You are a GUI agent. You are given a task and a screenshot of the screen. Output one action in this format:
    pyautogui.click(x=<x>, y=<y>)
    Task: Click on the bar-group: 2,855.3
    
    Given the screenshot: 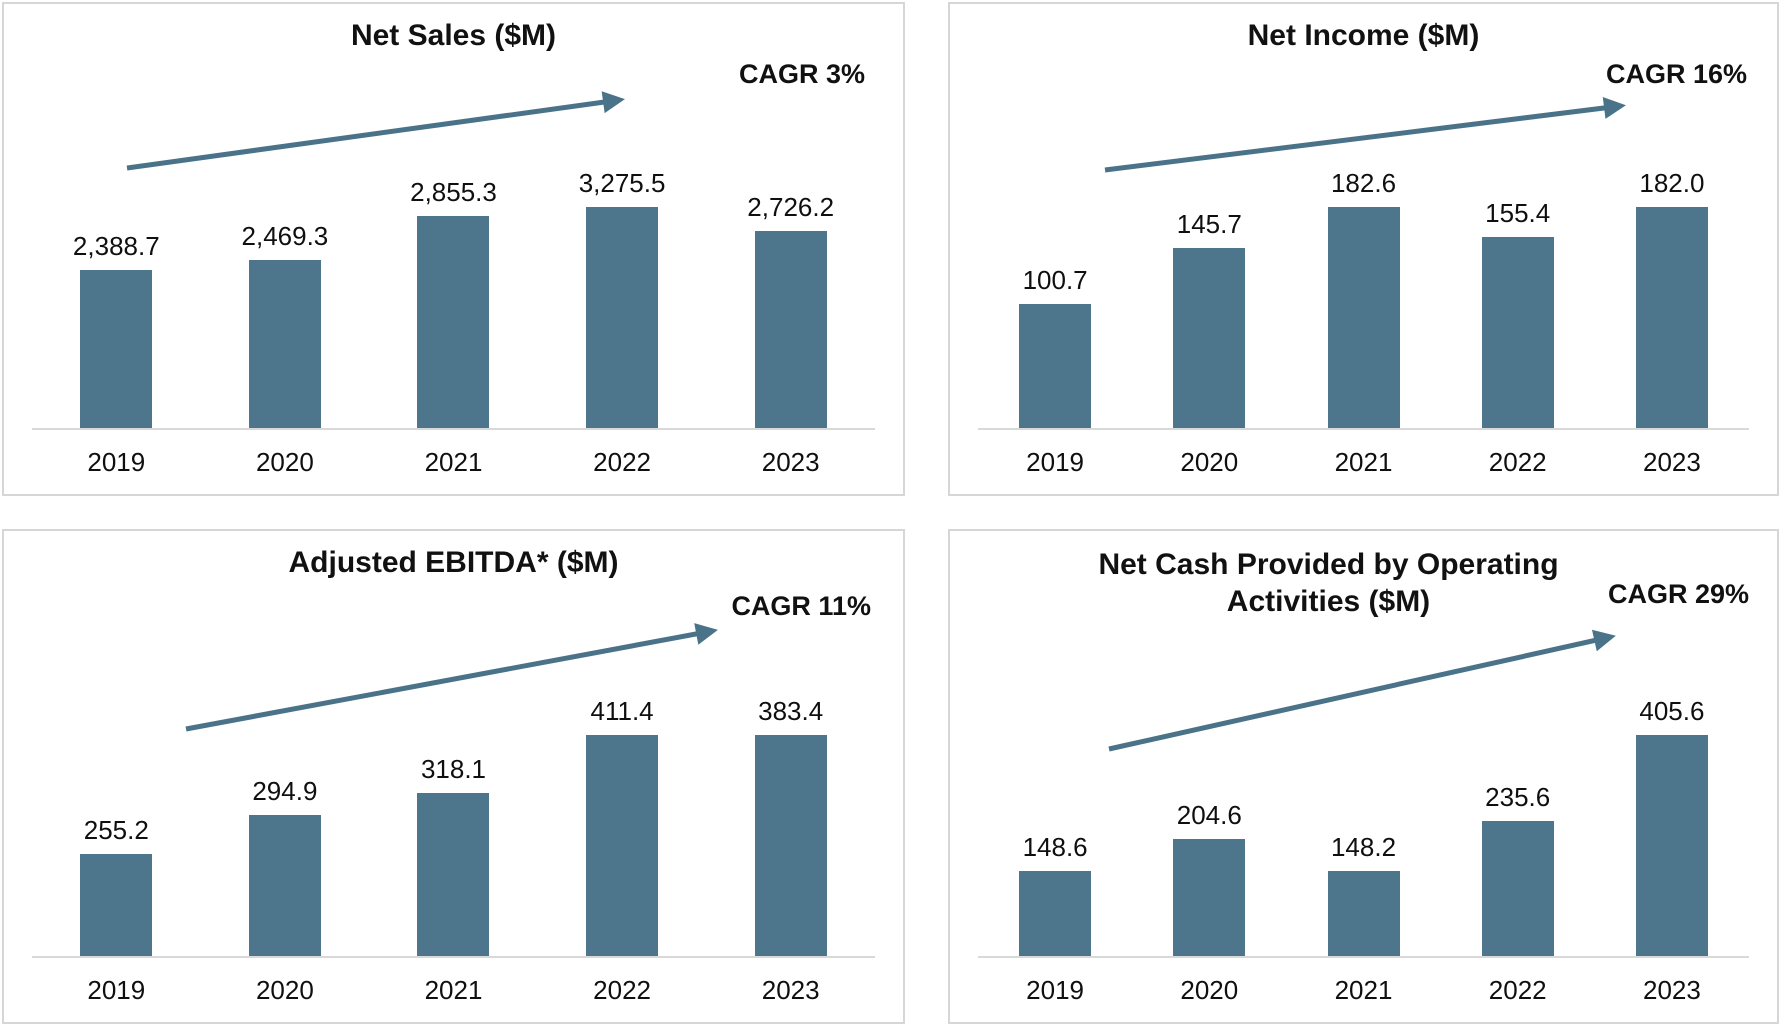 What is the action you would take?
    pyautogui.click(x=453, y=298)
    